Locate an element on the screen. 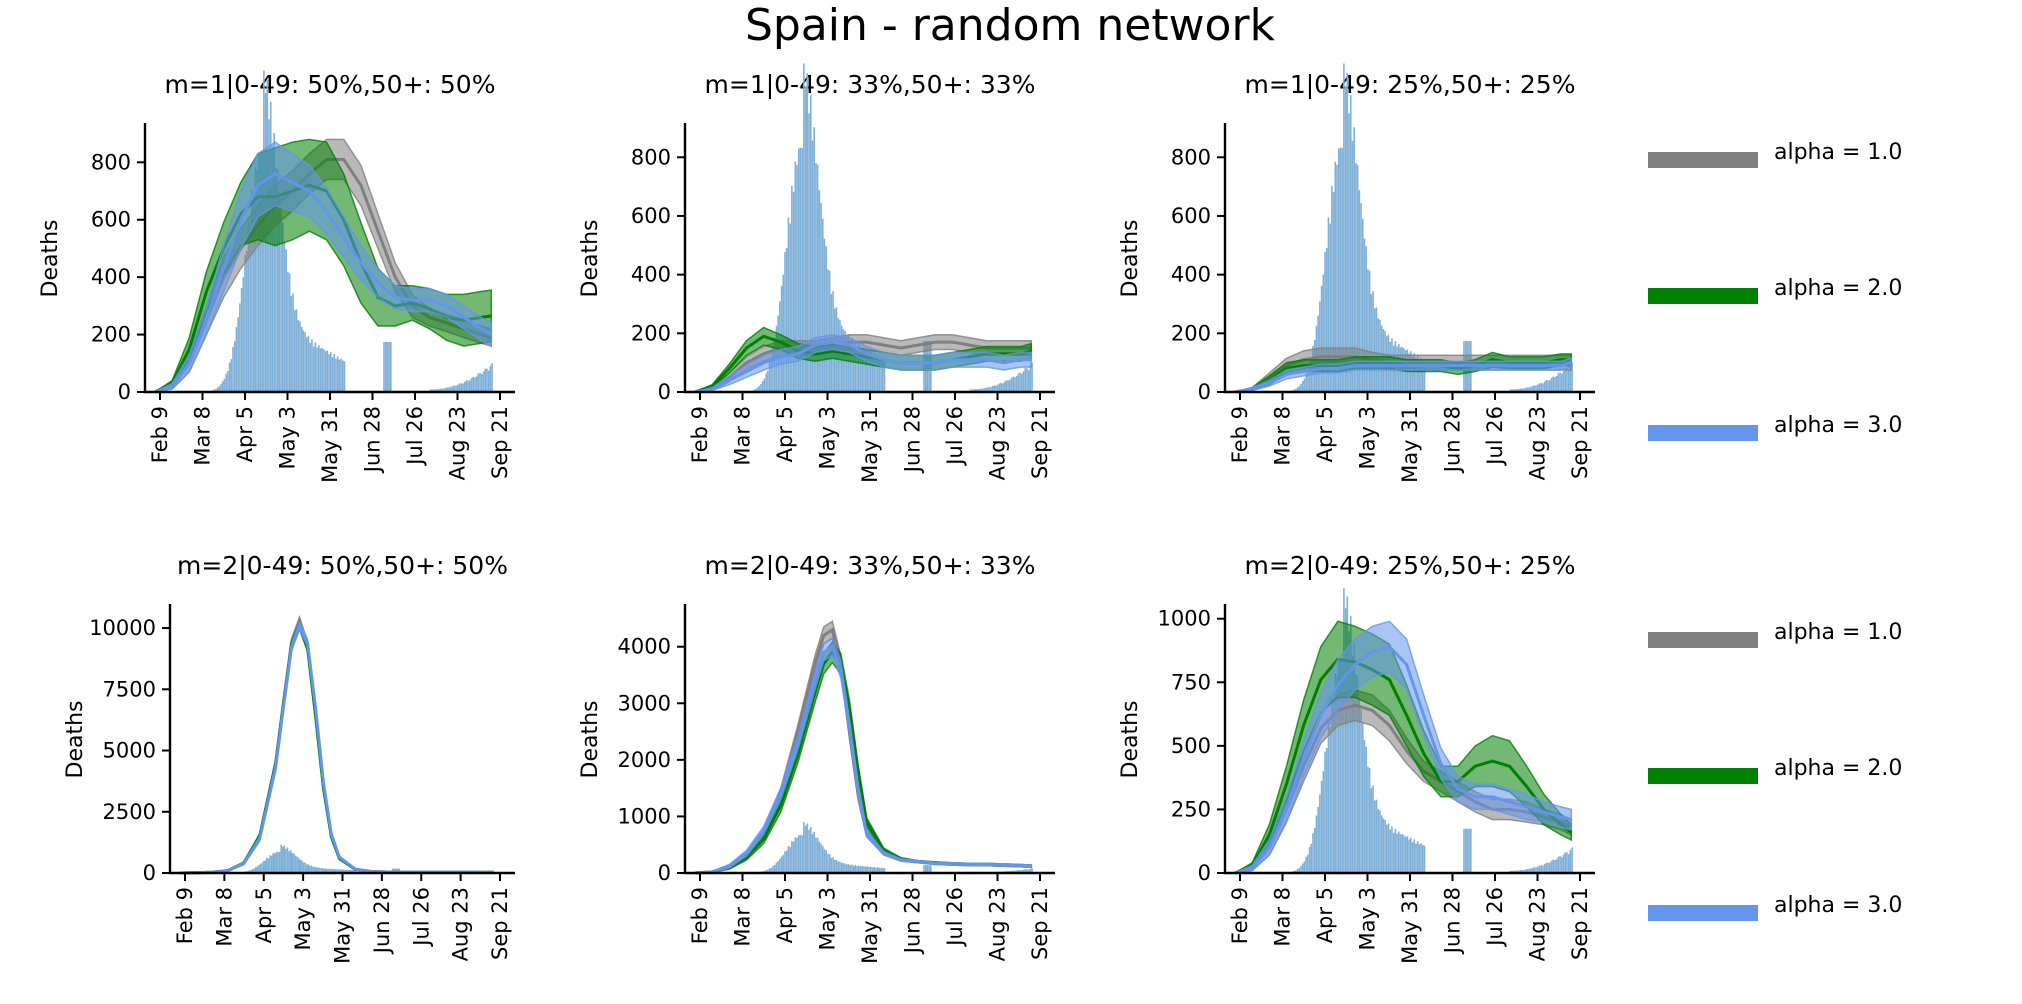  x-tick-label: Sep 21 is located at coordinates (500, 442).